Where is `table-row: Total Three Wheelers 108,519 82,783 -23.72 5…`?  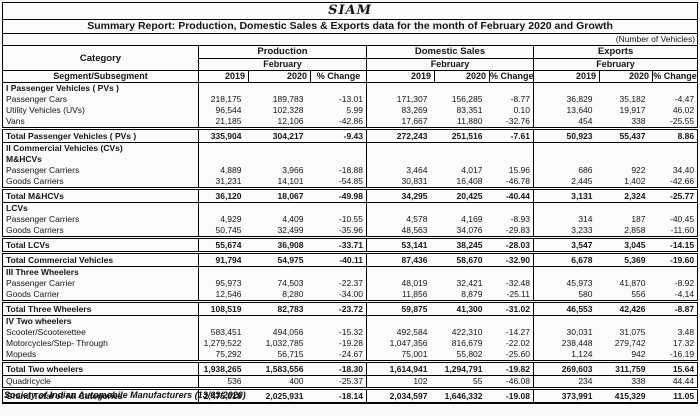 table-row: Total Three Wheelers 108,519 82,783 -23.72 5… is located at coordinates (350, 308).